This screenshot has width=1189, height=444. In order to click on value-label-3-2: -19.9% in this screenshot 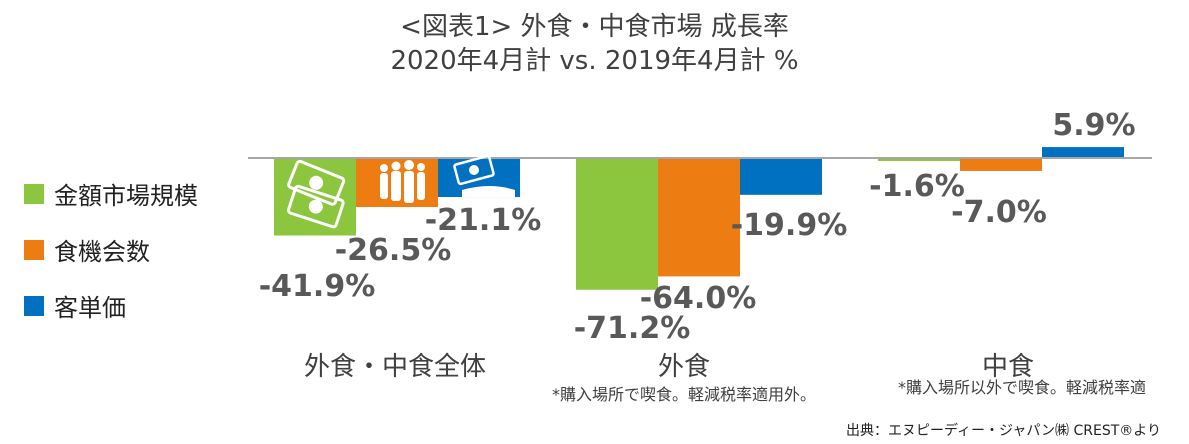, I will do `click(789, 225)`.